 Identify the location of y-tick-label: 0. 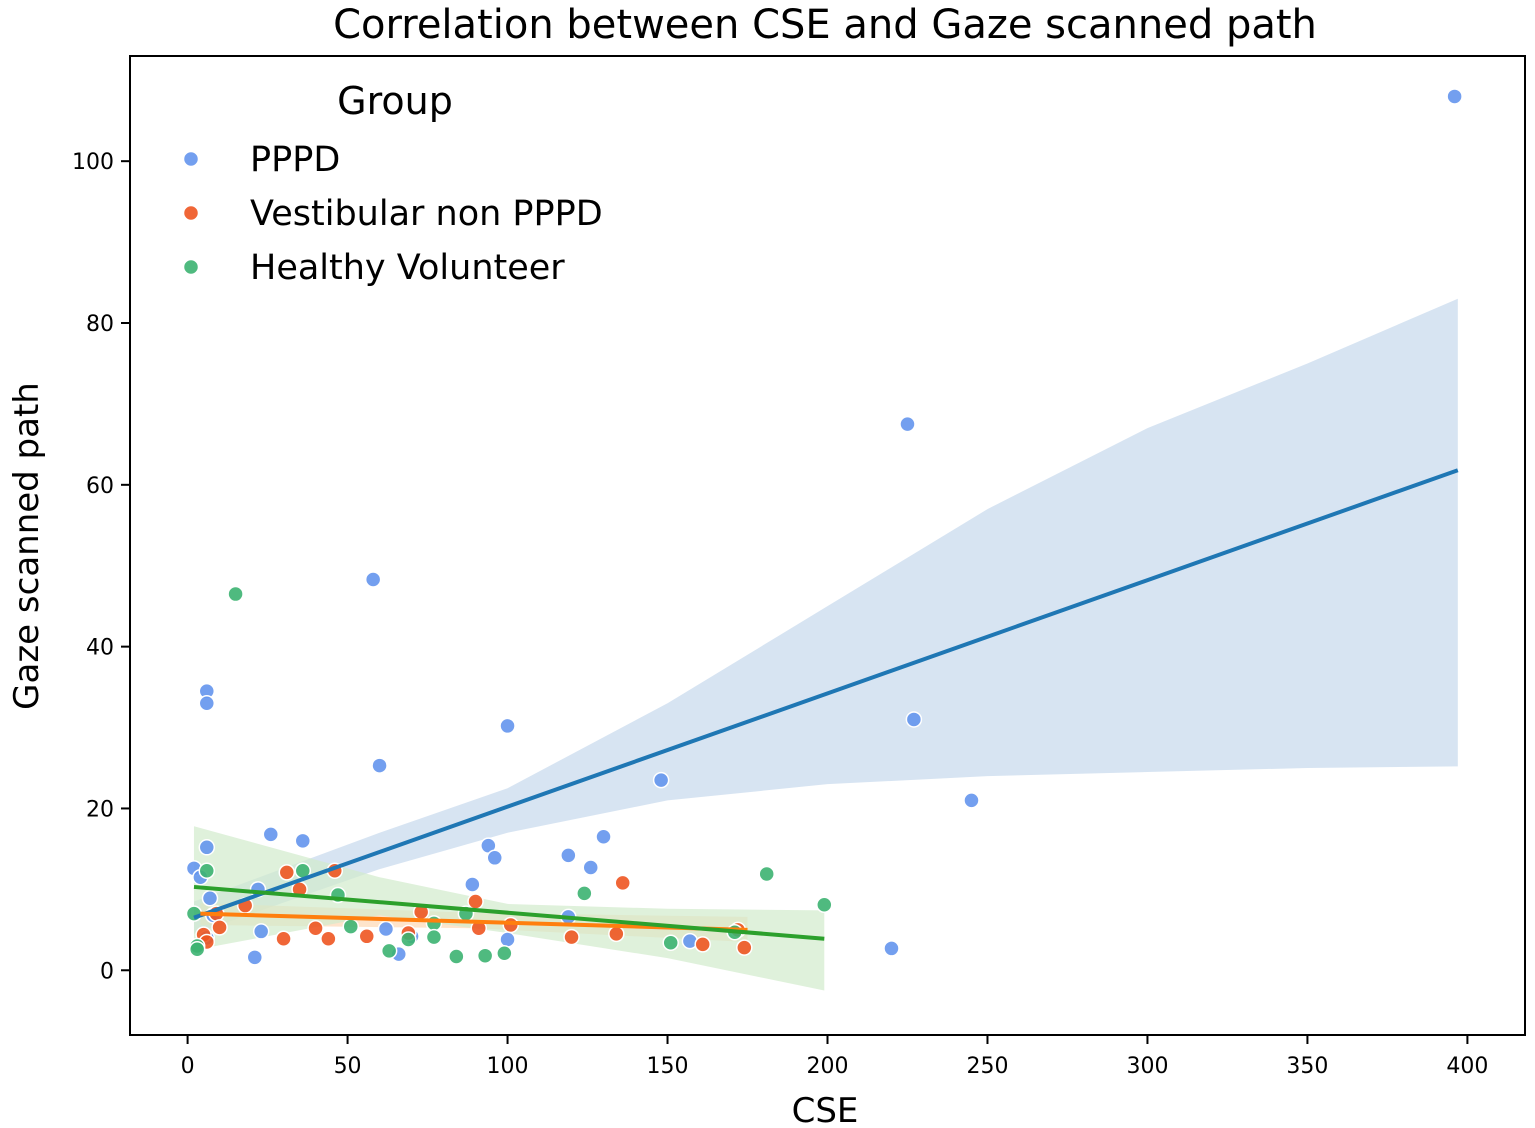
(107, 971).